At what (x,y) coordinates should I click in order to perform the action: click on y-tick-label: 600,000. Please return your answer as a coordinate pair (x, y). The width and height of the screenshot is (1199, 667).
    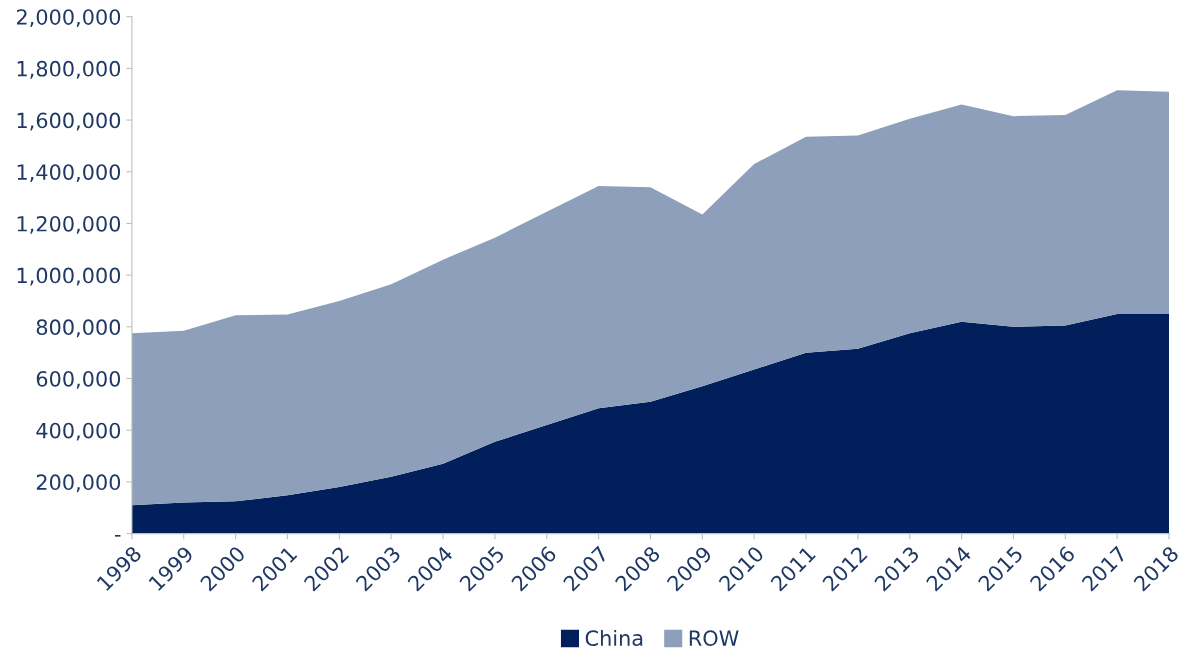
    Looking at the image, I should click on (78, 379).